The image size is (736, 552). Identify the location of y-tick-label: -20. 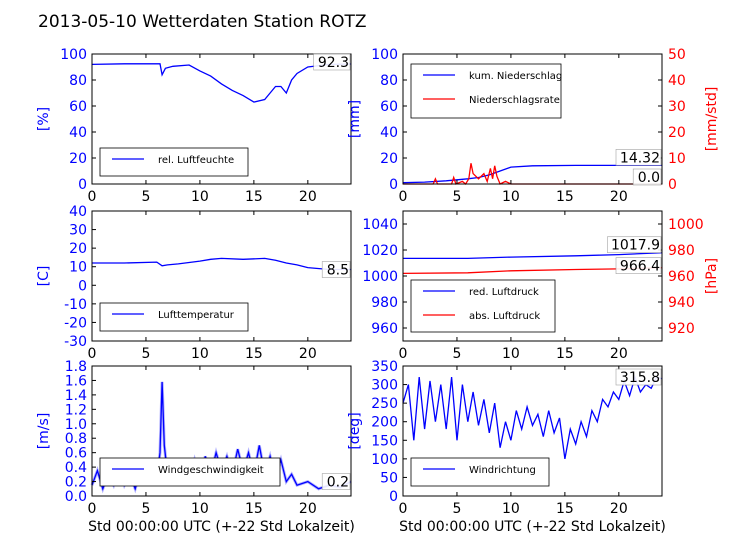
(75, 323).